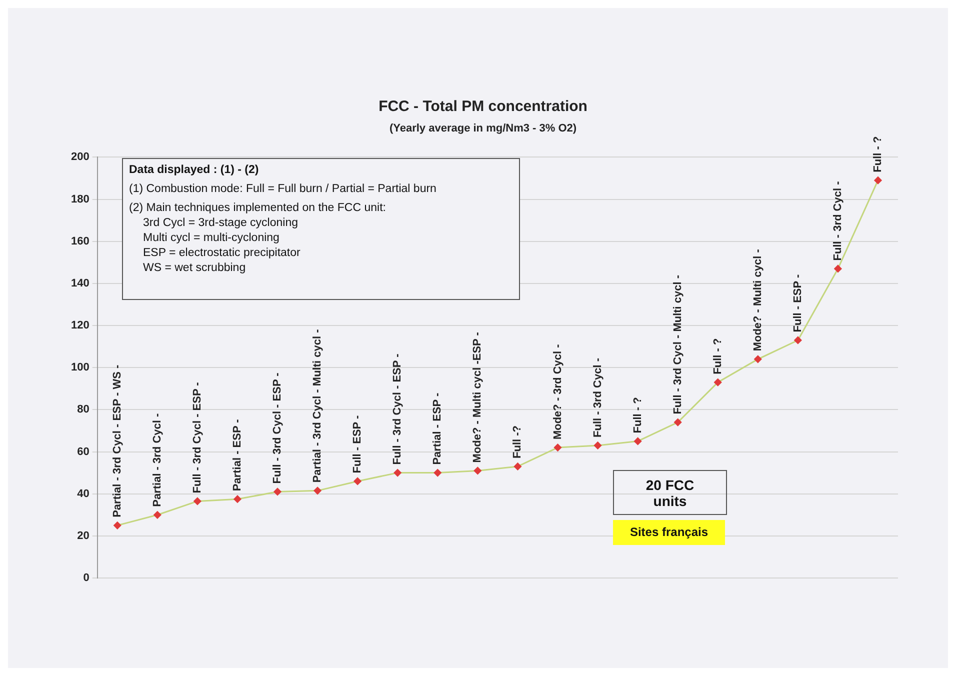 The height and width of the screenshot is (681, 955). What do you see at coordinates (222, 253) in the screenshot?
I see `annotation: ESP = electrostatic precipitator` at bounding box center [222, 253].